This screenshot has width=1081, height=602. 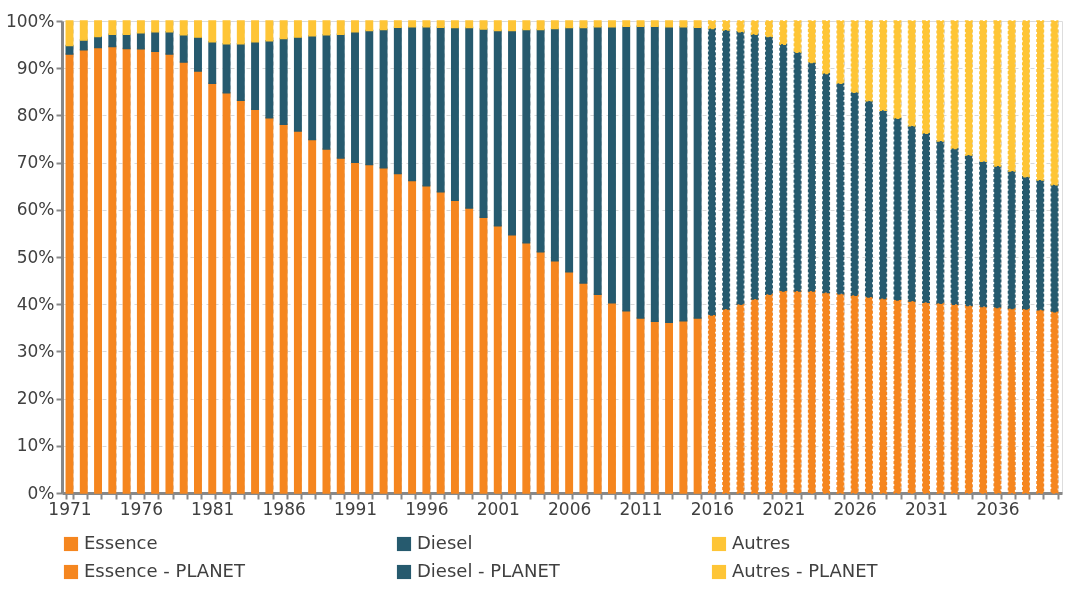 I want to click on y-tick-label: 10%, so click(x=35, y=445).